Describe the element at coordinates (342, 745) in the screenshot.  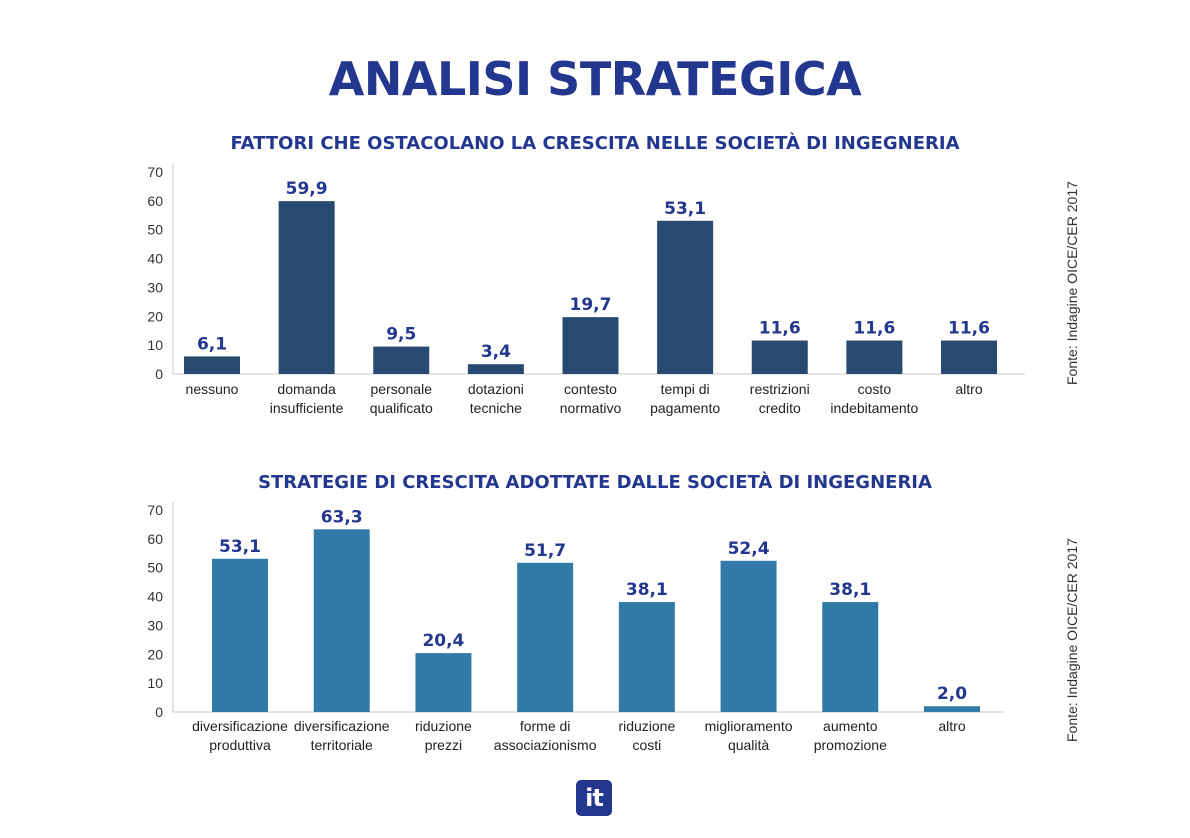
I see `category-label: territoriale` at that location.